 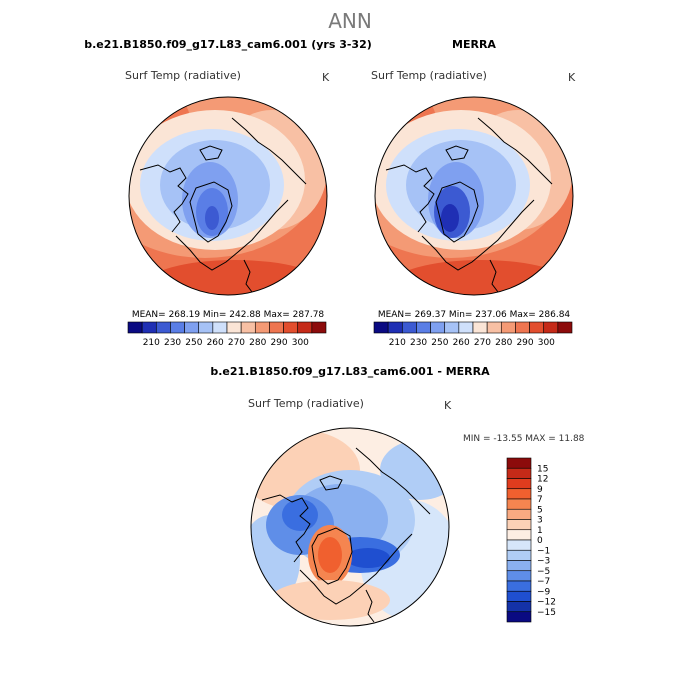 What do you see at coordinates (172, 343) in the screenshot?
I see `panel-a-colorbar-tick-label-1: 230` at bounding box center [172, 343].